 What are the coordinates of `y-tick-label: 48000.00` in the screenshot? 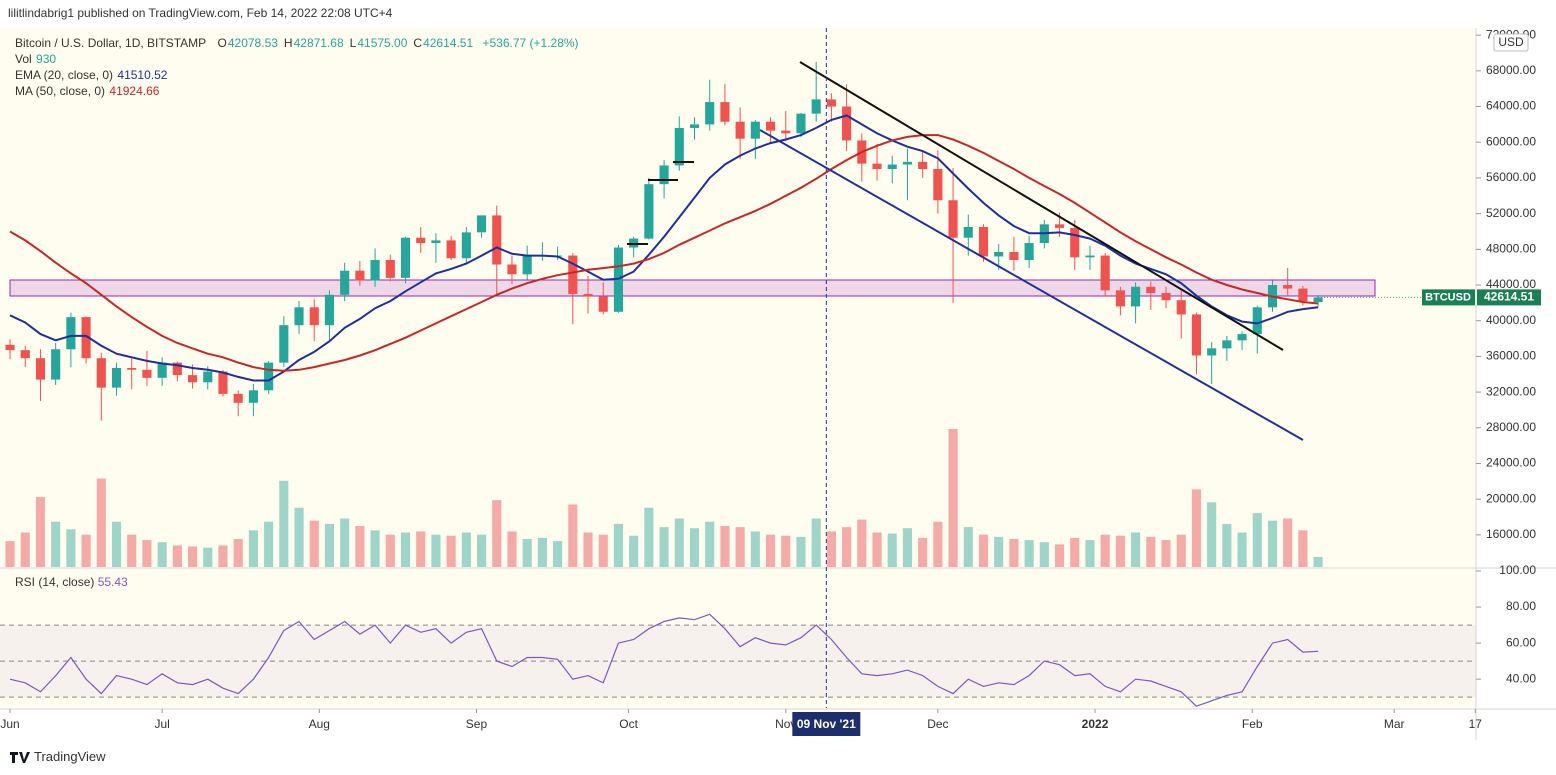 It's located at (1511, 248).